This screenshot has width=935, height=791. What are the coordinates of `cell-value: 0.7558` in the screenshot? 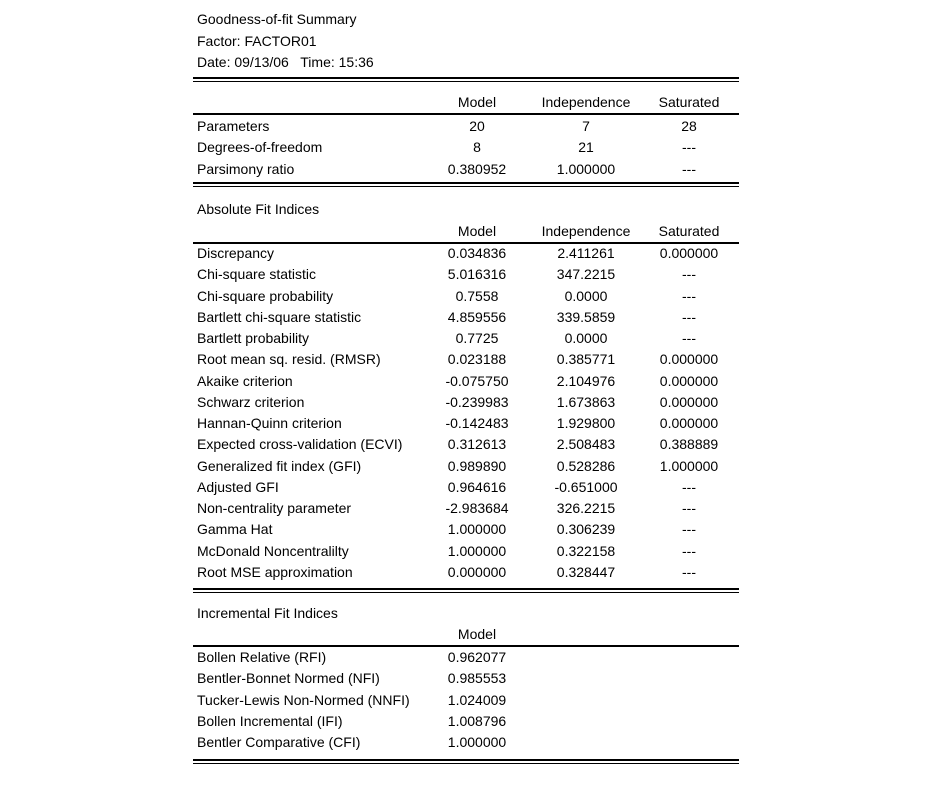 It's located at (477, 295).